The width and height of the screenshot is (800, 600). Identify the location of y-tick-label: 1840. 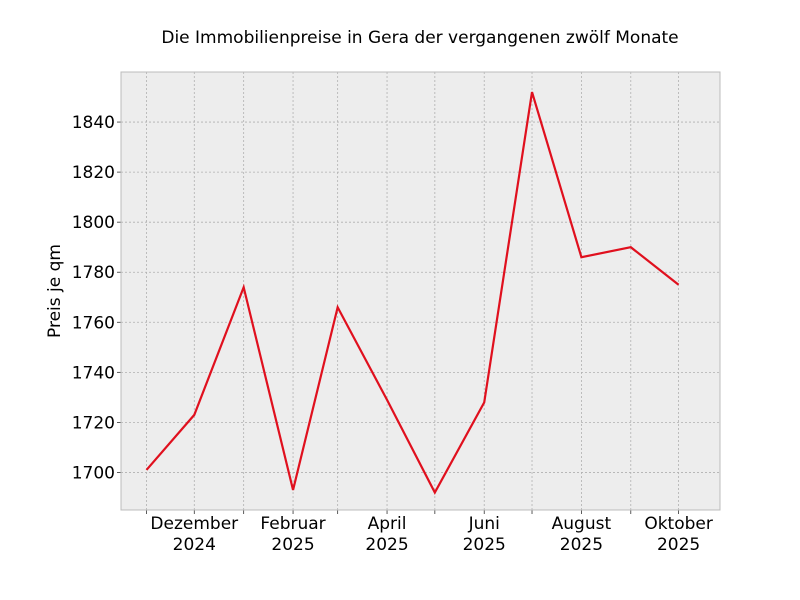
(93, 123).